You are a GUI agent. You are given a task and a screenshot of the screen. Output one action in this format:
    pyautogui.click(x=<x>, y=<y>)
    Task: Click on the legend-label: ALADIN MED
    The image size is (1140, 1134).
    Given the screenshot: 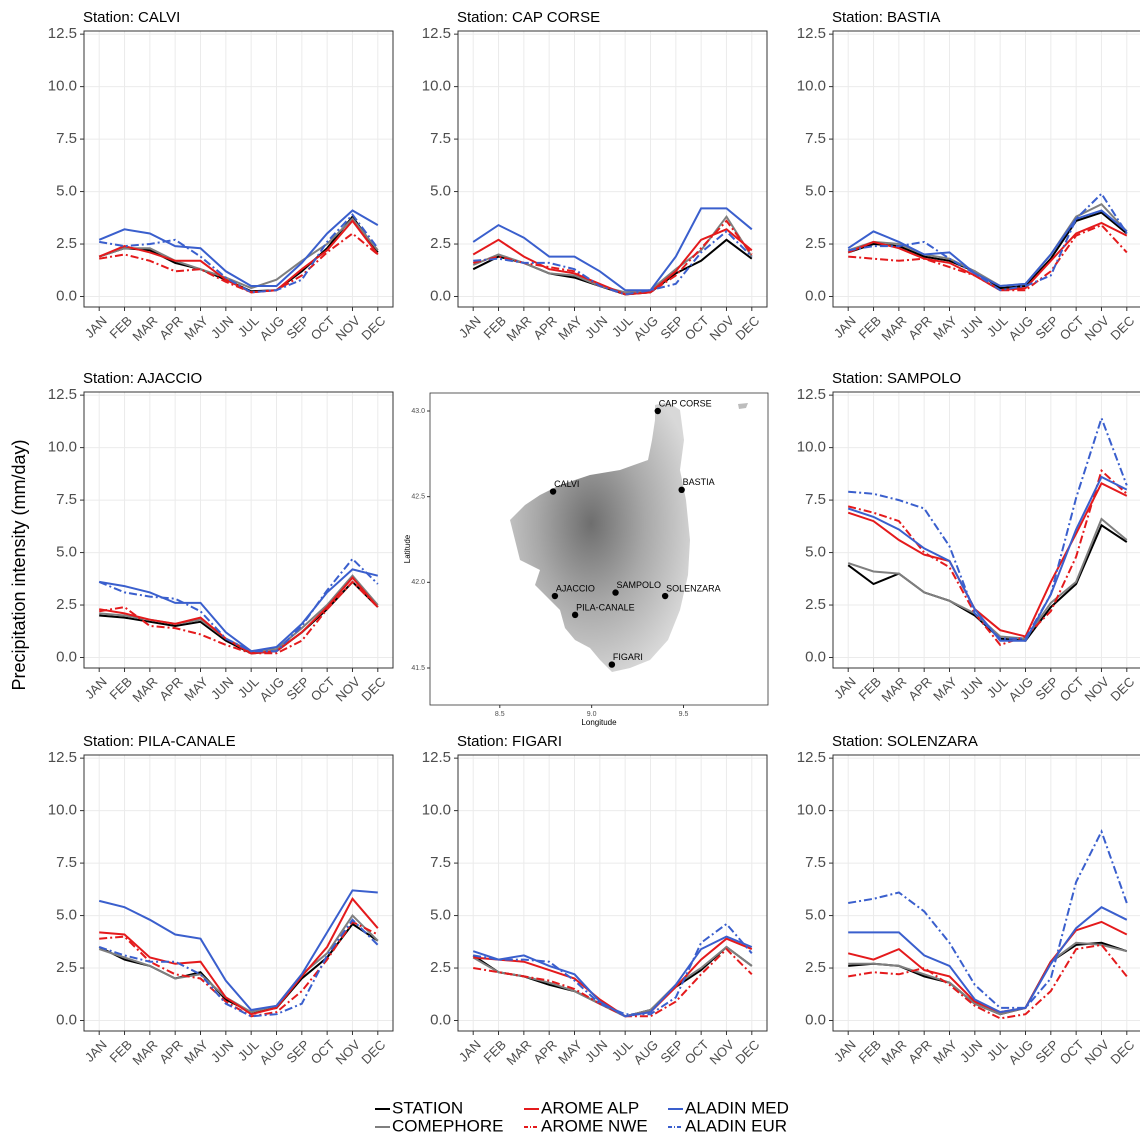 What is the action you would take?
    pyautogui.click(x=737, y=1107)
    